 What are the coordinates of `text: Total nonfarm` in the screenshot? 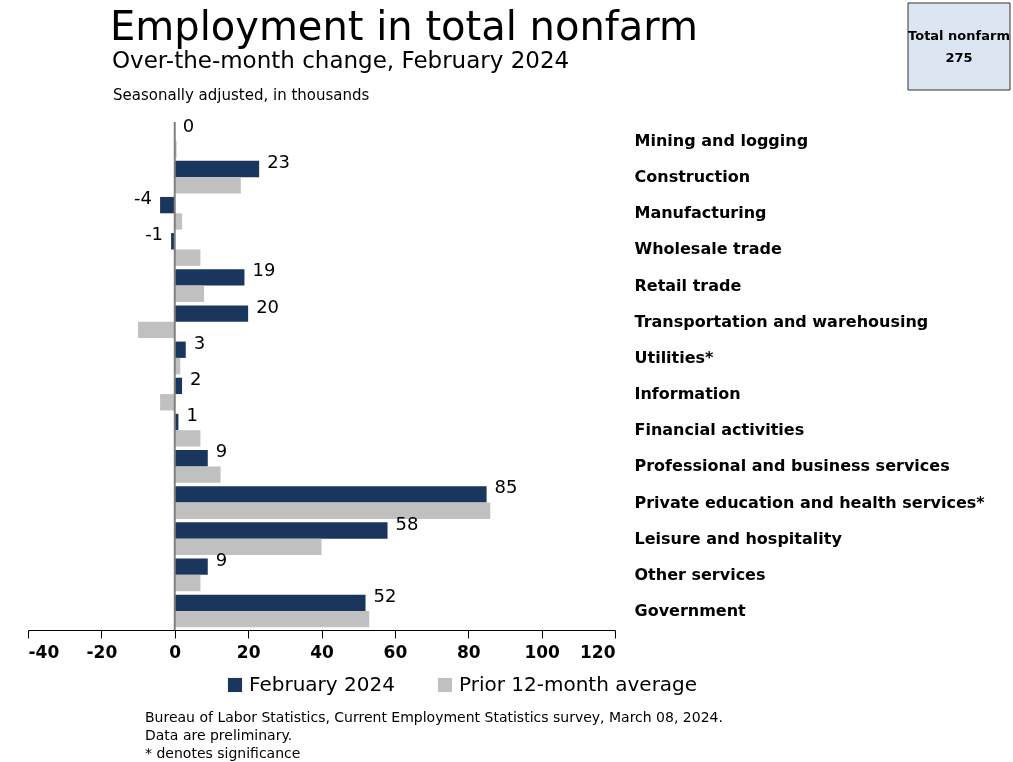 It's located at (959, 35).